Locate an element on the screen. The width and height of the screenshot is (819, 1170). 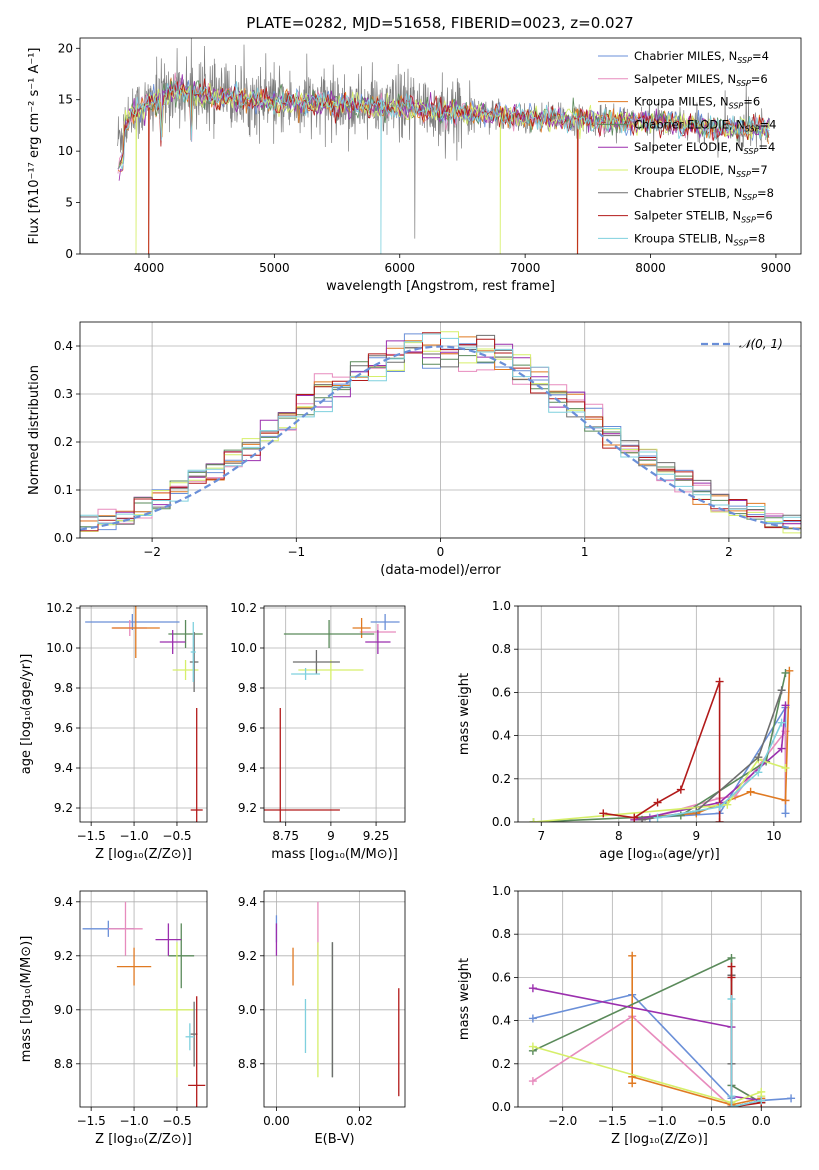
x-tick-label: 2 is located at coordinates (729, 552).